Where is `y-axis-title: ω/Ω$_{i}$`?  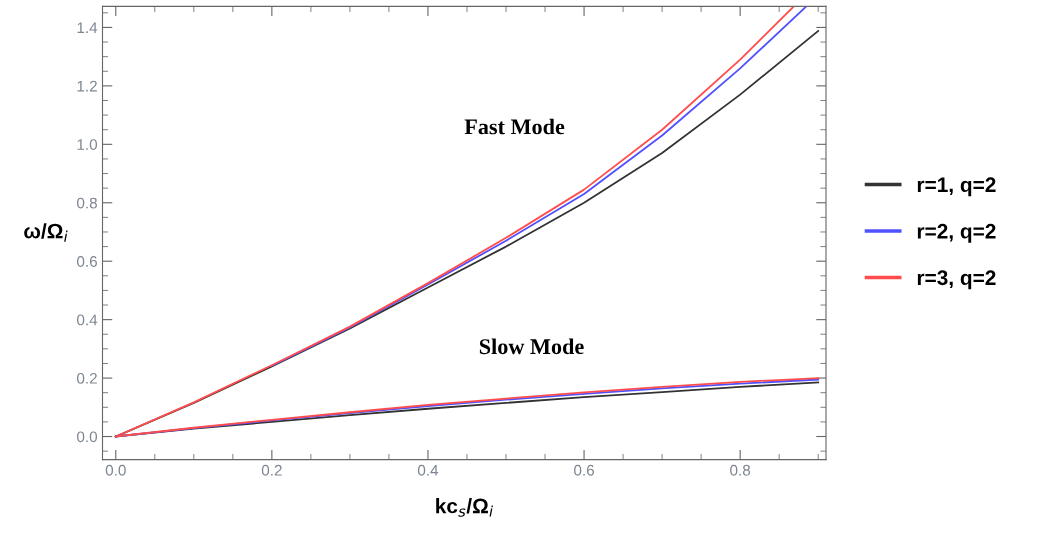 y-axis-title: ω/Ω$_{i}$ is located at coordinates (46, 232).